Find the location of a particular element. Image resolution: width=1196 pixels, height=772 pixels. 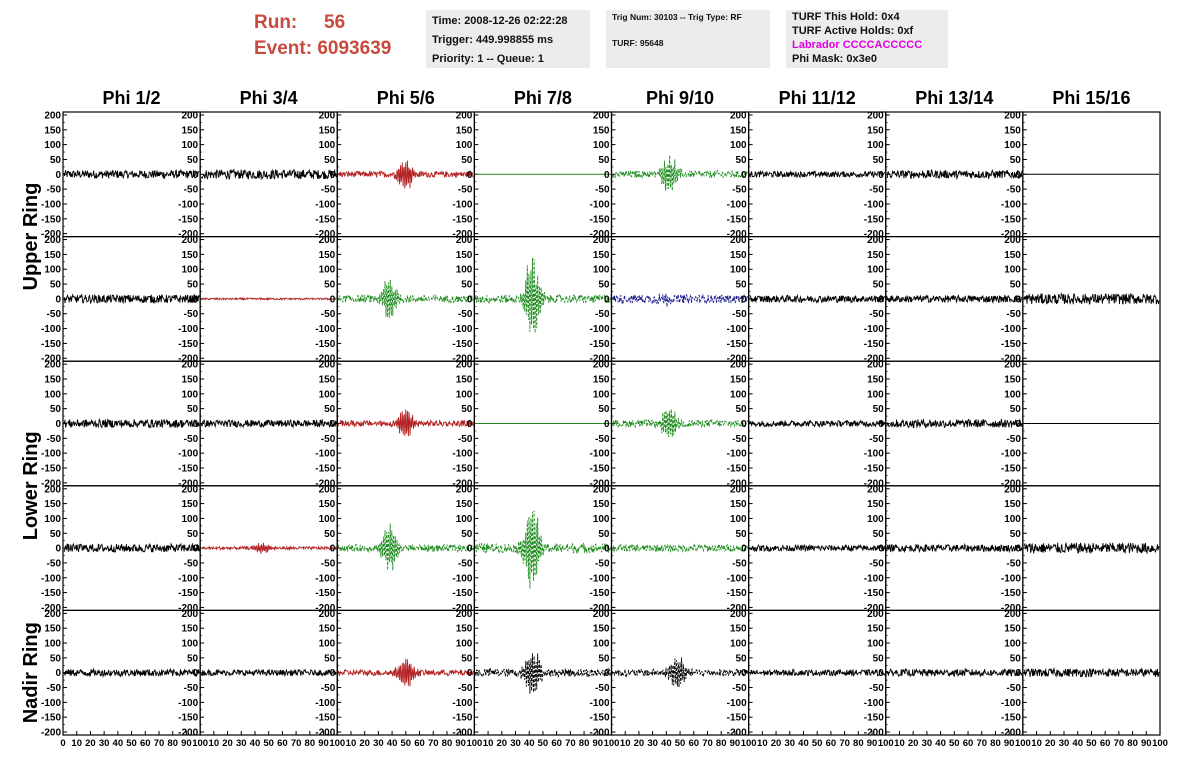

trigger-text: Trigger: 449.998855 ms is located at coordinates (493, 40).